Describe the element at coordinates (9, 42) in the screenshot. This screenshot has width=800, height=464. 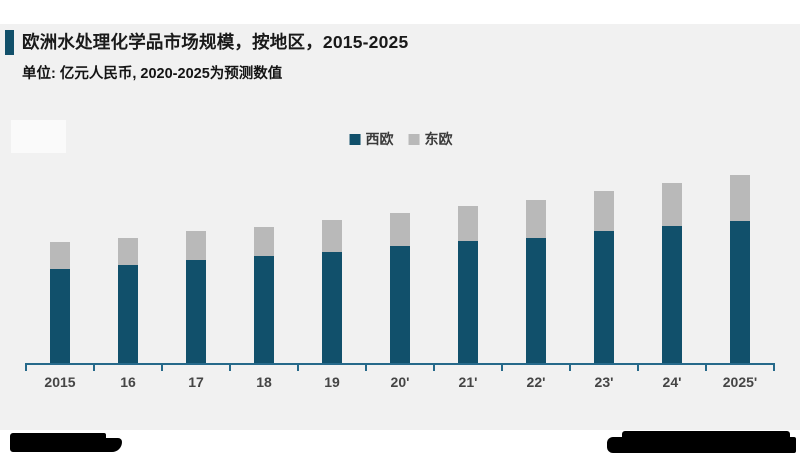
I see `title-accent-bar` at that location.